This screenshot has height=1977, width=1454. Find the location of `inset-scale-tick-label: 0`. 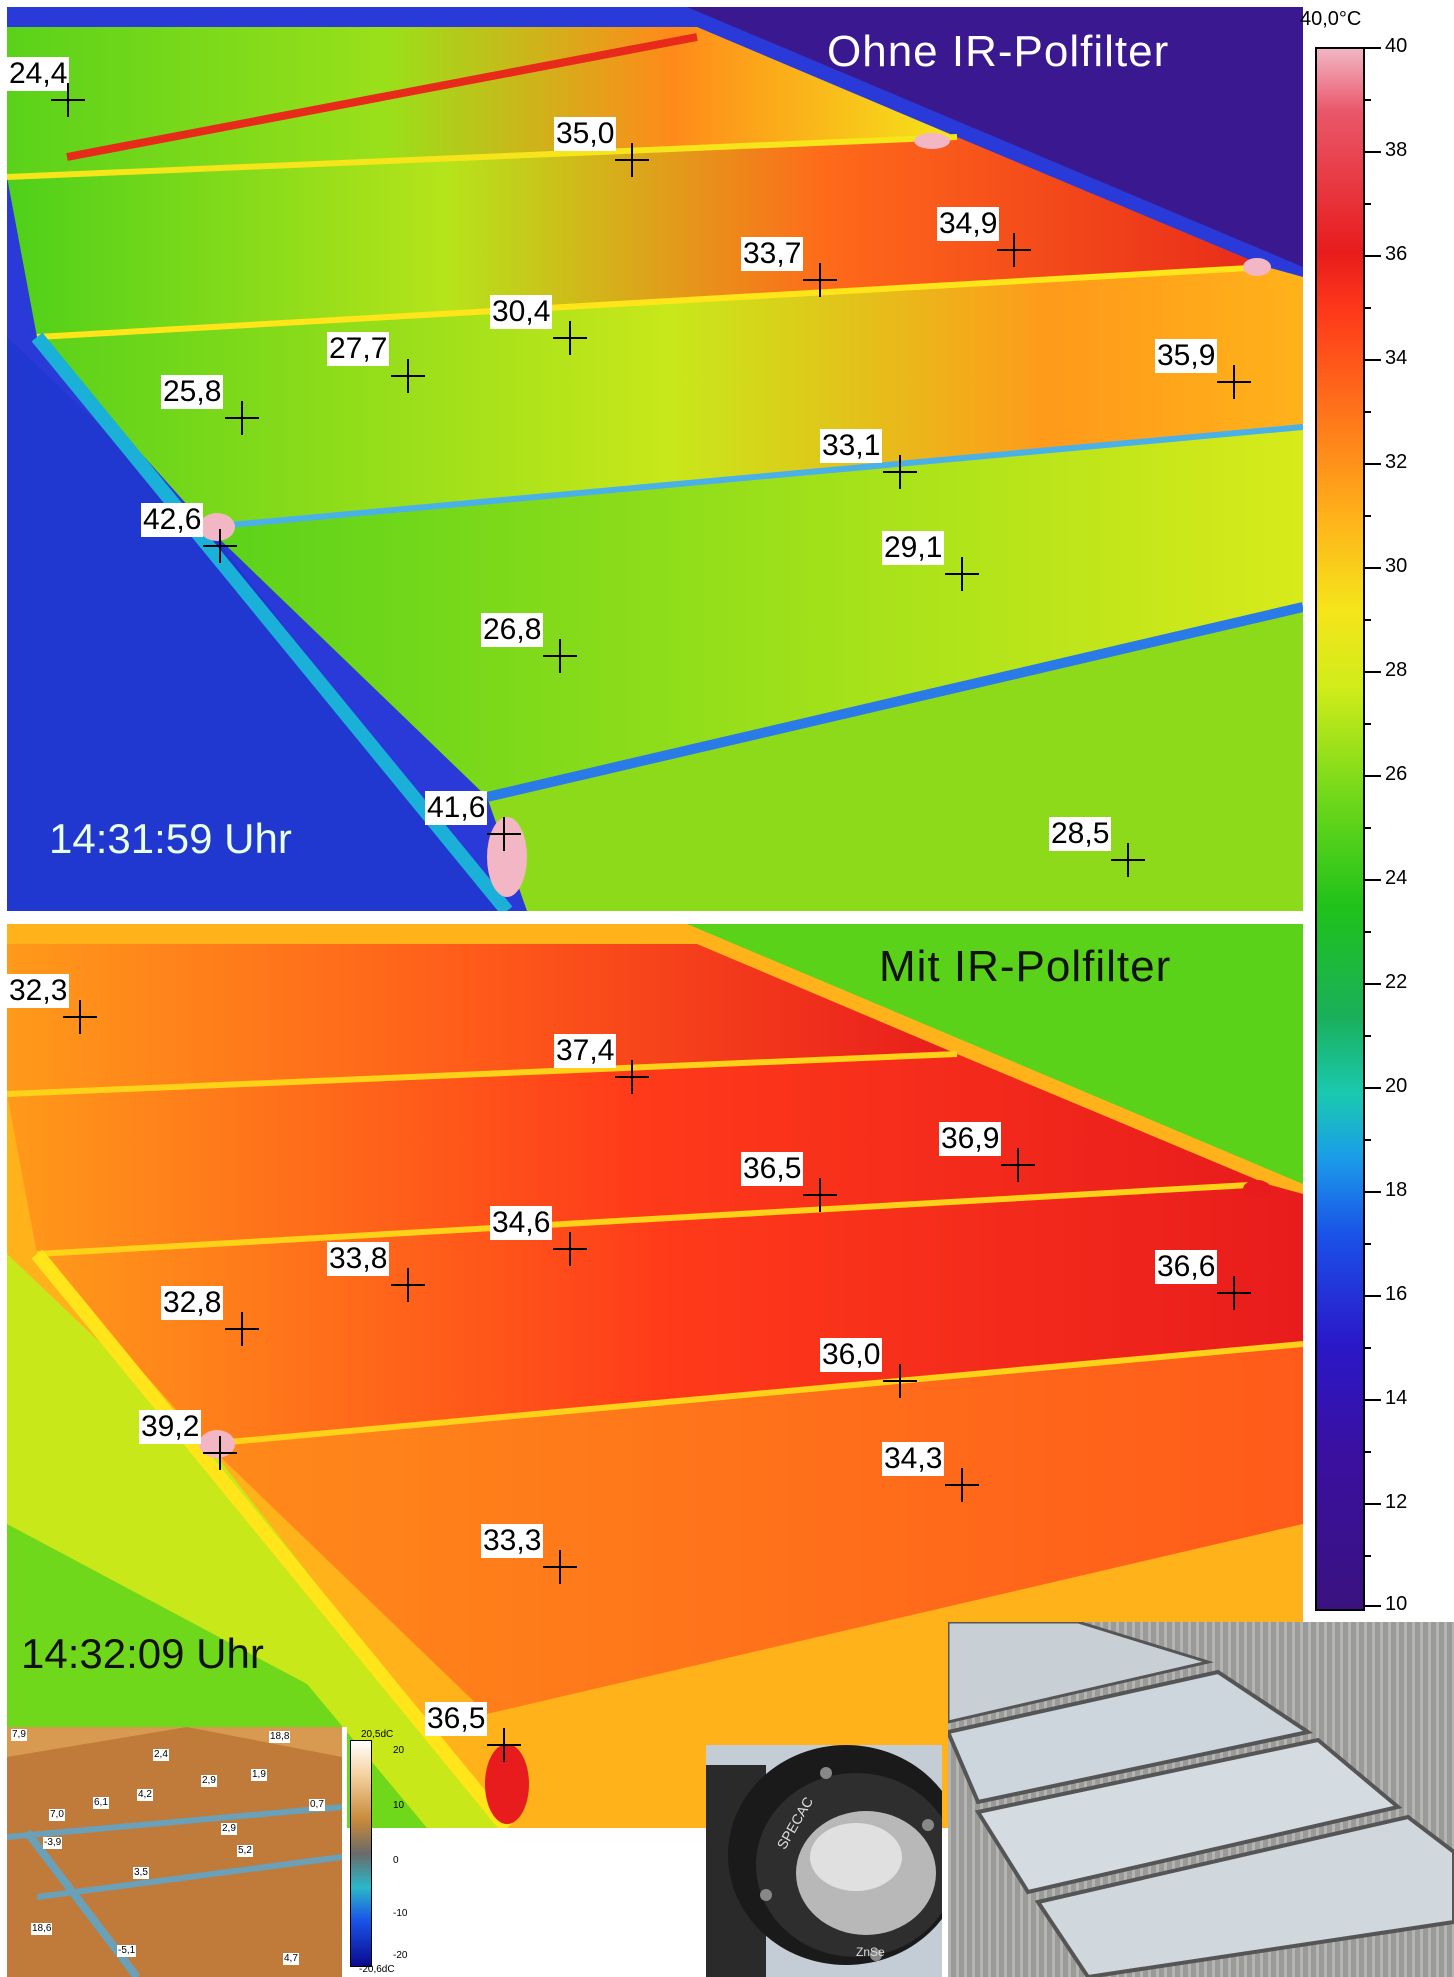

inset-scale-tick-label: 0 is located at coordinates (396, 1860).